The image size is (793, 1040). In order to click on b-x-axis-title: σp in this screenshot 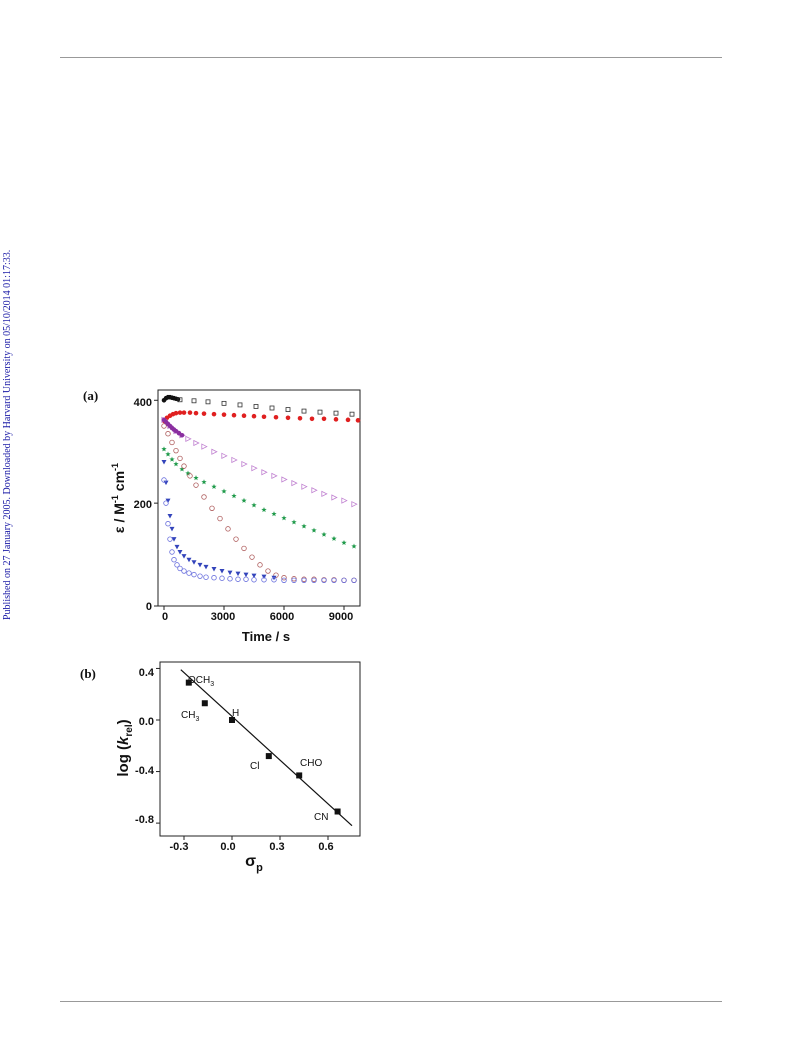, I will do `click(254, 863)`.